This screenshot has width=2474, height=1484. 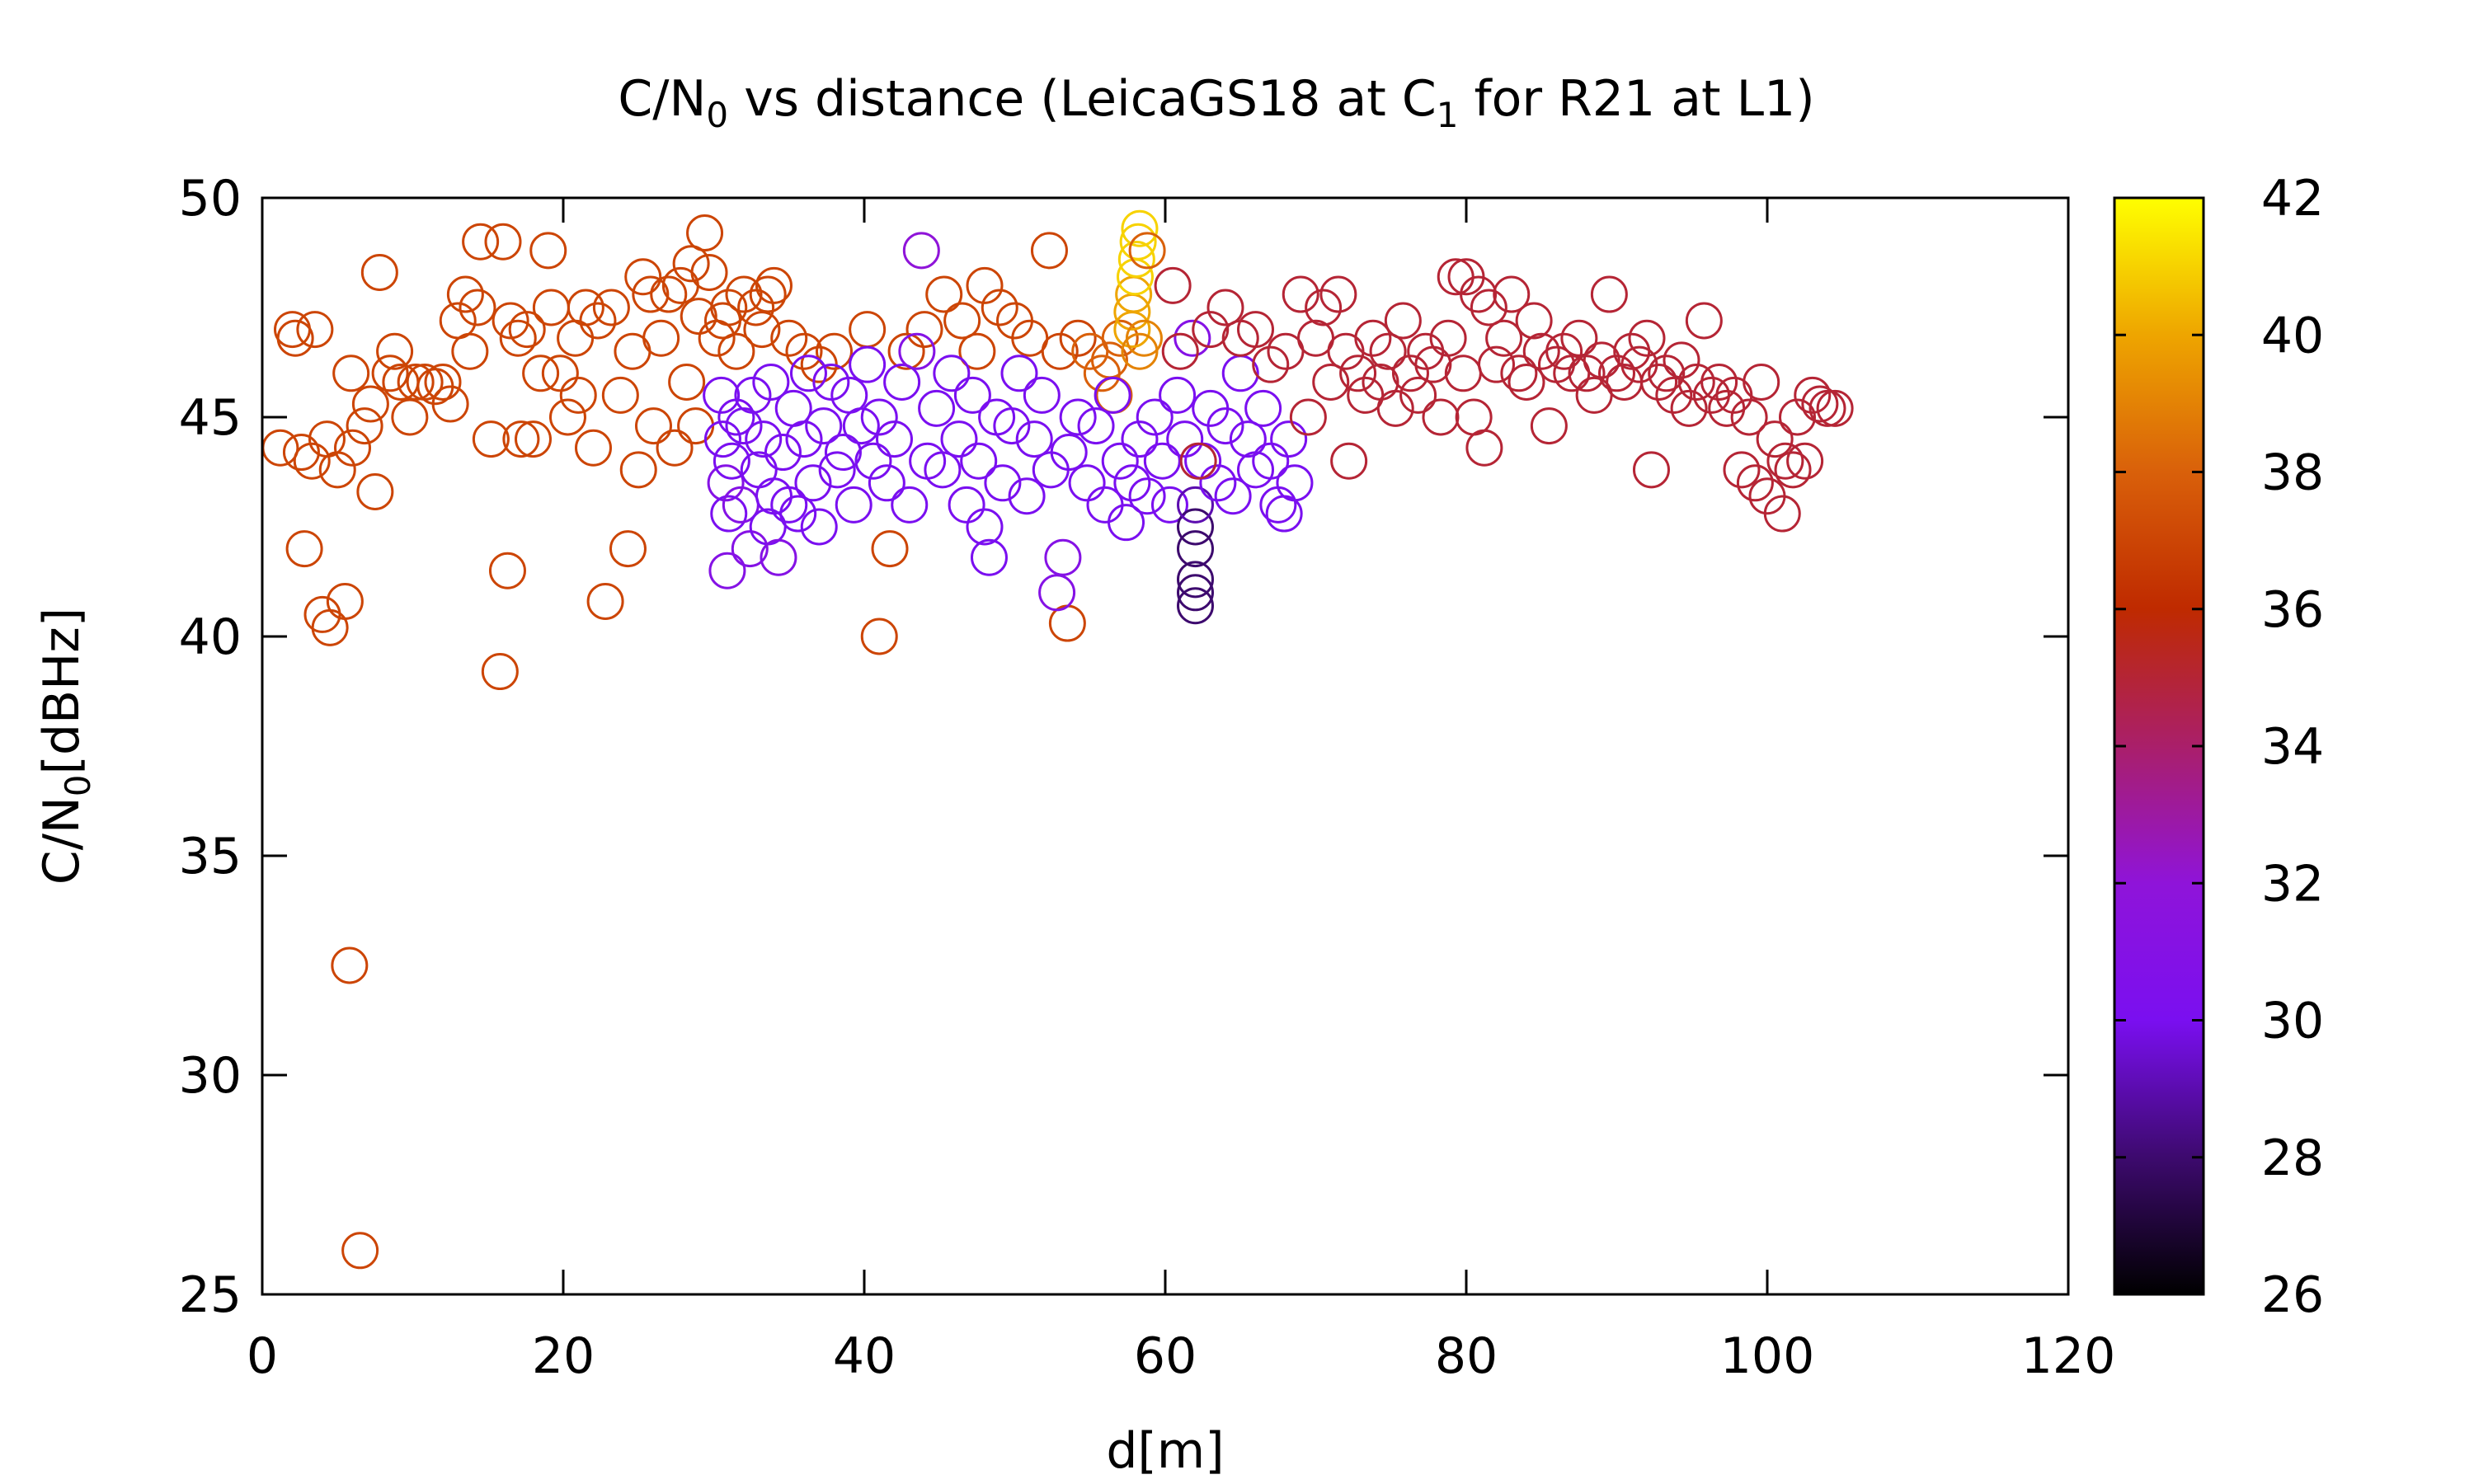 I want to click on x-tick-label: 80, so click(x=1466, y=1356).